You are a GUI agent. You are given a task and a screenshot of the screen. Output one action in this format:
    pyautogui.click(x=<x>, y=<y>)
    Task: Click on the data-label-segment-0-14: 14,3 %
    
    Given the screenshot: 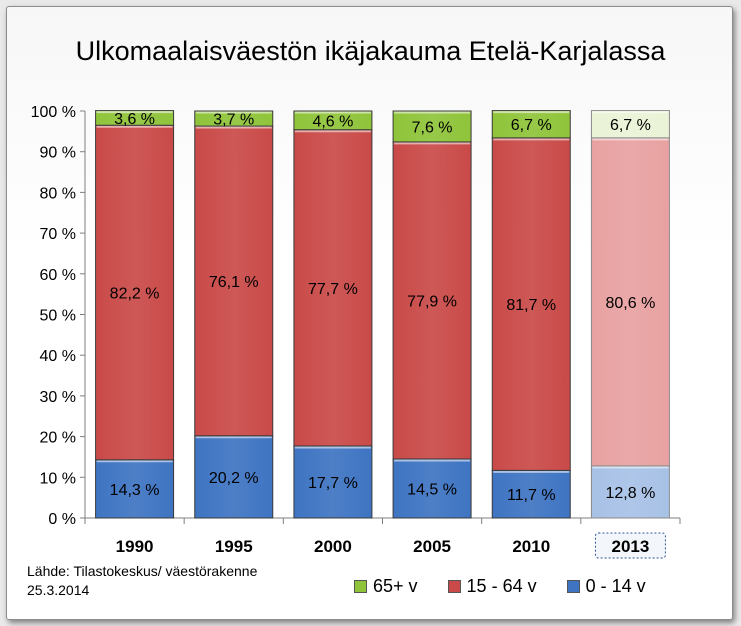 What is the action you would take?
    pyautogui.click(x=135, y=490)
    